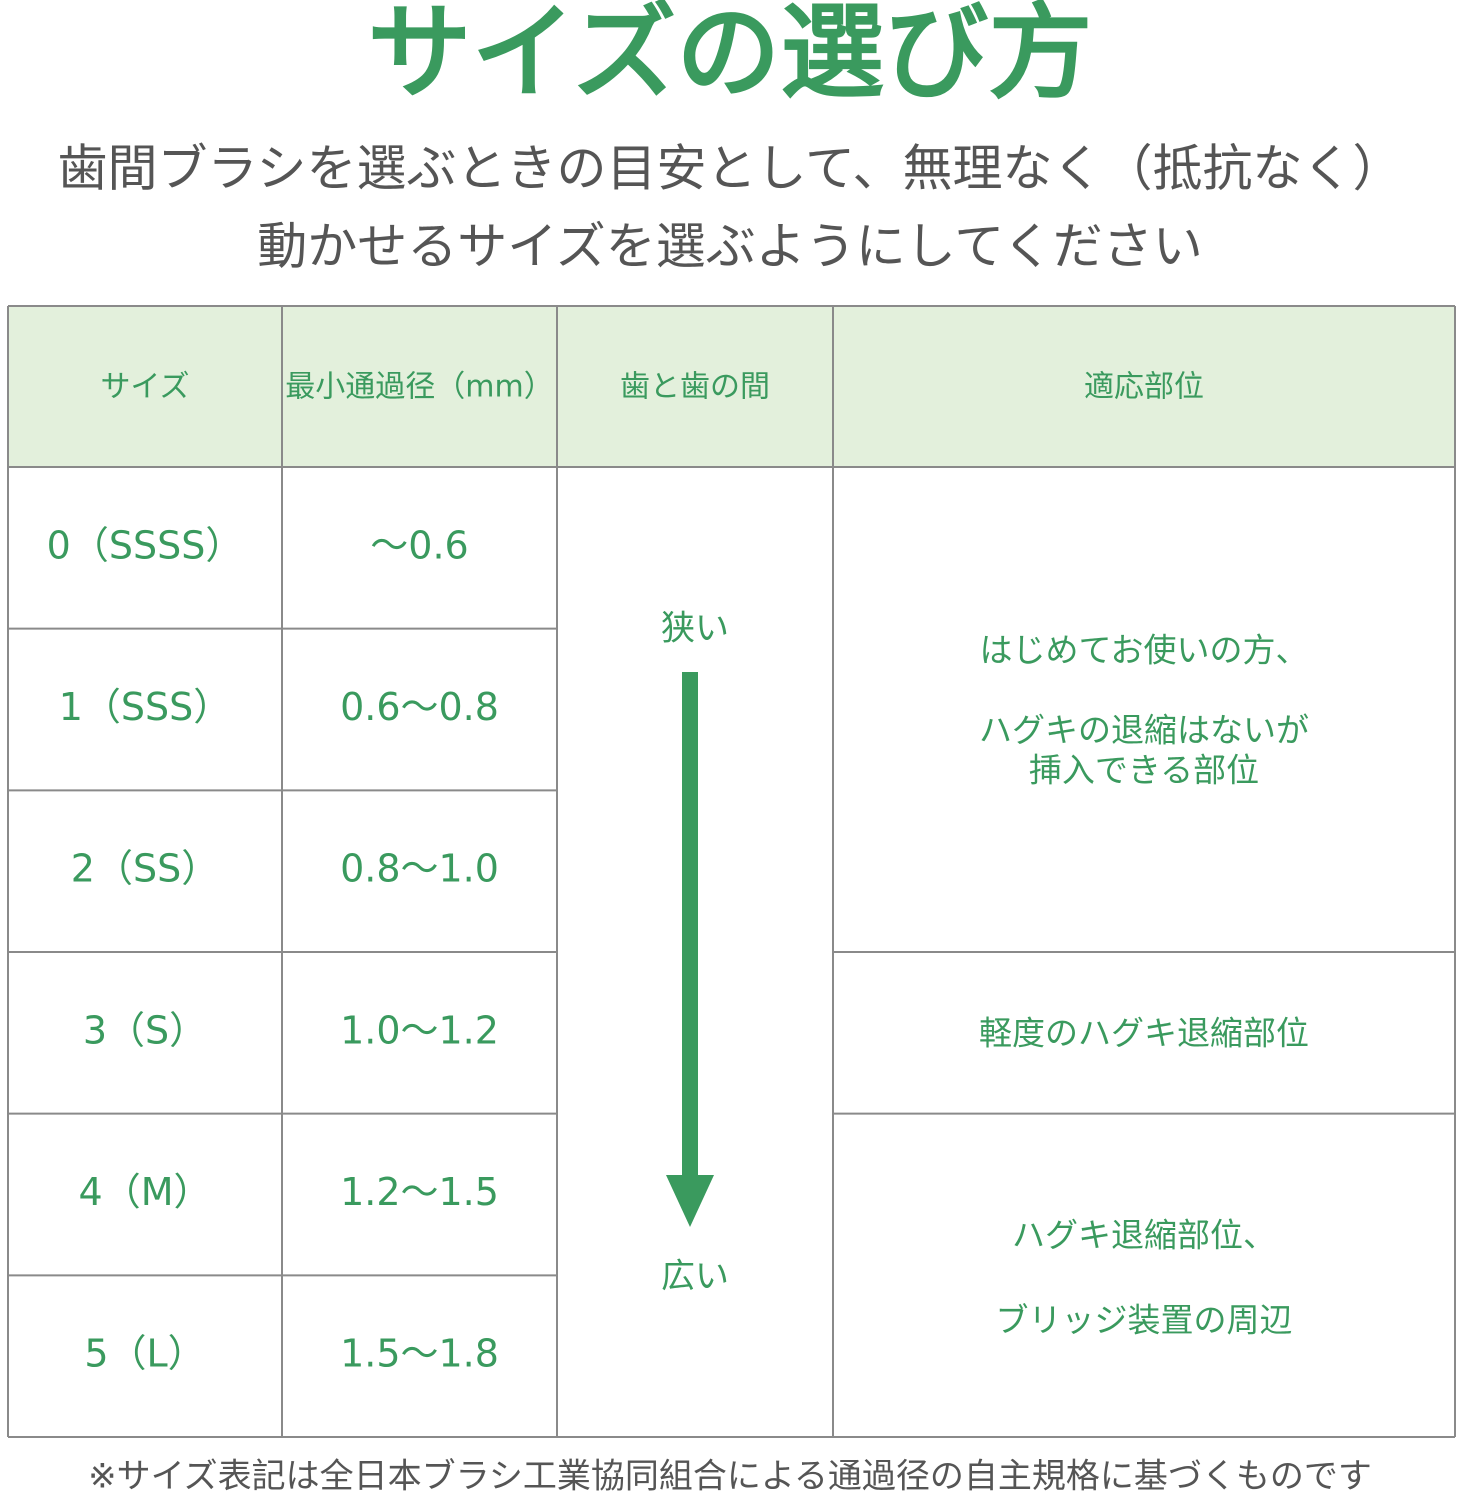 This screenshot has height=1500, width=1459. Describe the element at coordinates (419, 869) in the screenshot. I see `diameter-cell: 0.8～1.0` at that location.